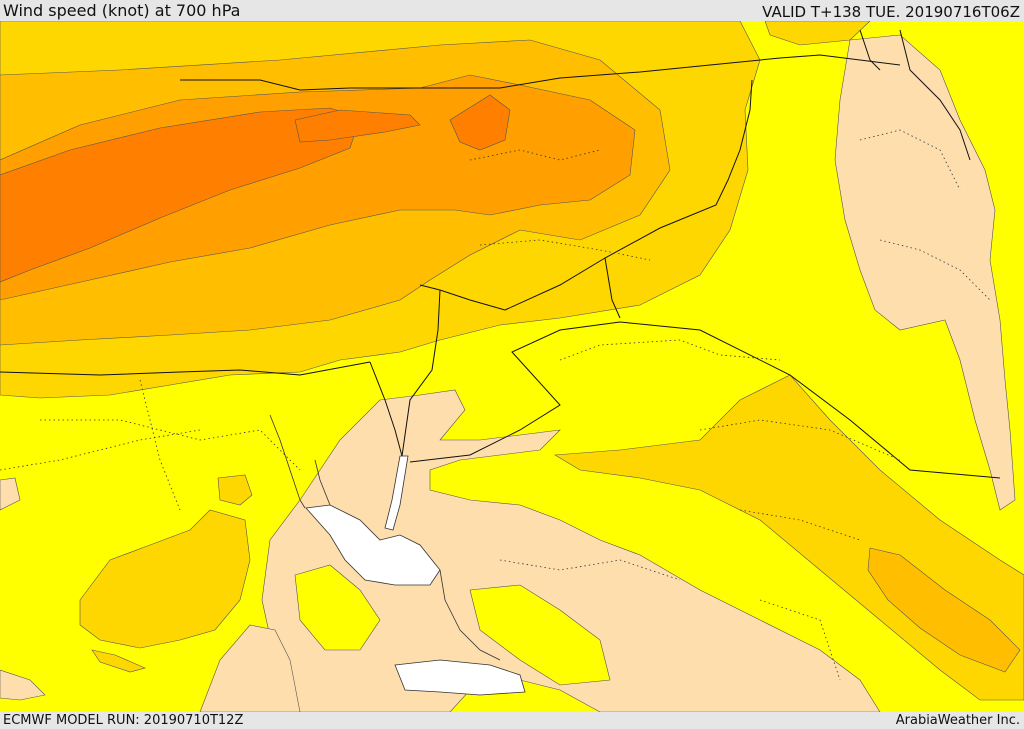  I want to click on contour-wheat-sw, so click(250, 668).